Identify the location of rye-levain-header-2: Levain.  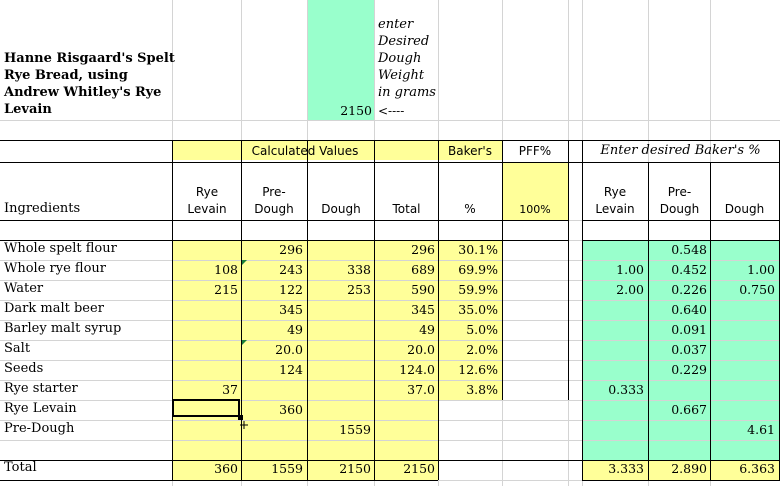
(207, 209).